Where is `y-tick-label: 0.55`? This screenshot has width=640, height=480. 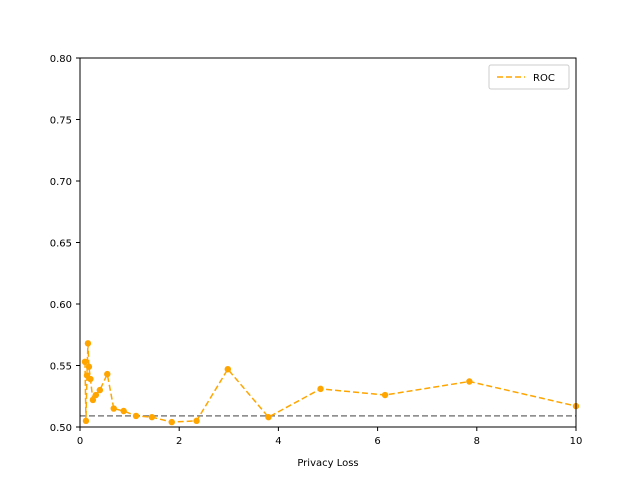 y-tick-label: 0.55 is located at coordinates (61, 367).